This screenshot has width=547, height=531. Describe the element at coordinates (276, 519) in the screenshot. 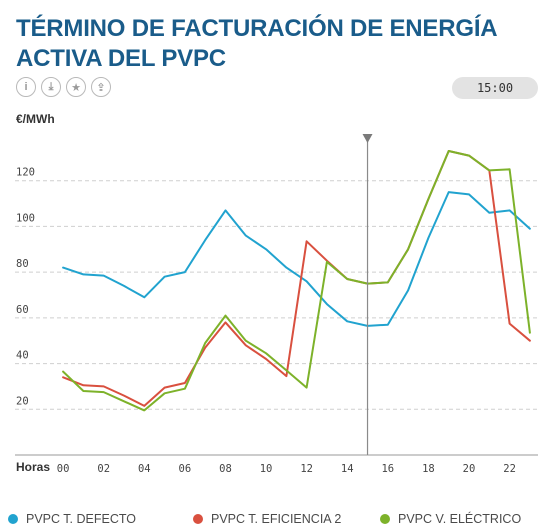

I see `legend-label: PVPC T. EFICIENCIA 2` at that location.